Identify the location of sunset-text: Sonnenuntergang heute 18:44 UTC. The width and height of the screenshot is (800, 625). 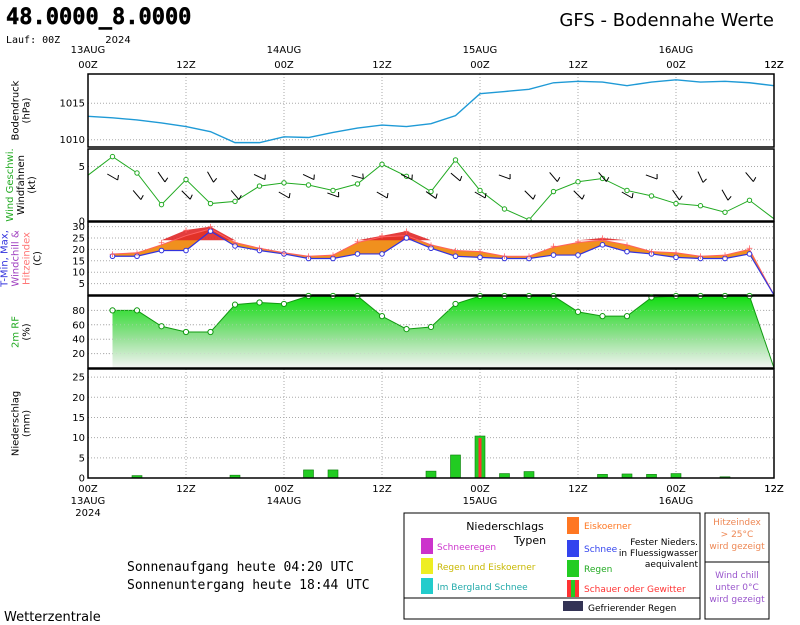
(248, 585).